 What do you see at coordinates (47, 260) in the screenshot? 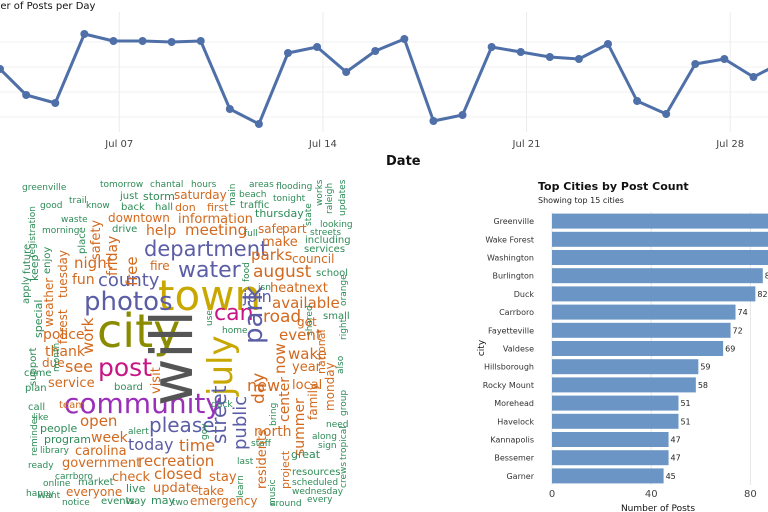
I see `word-cloud-word: enjoy` at bounding box center [47, 260].